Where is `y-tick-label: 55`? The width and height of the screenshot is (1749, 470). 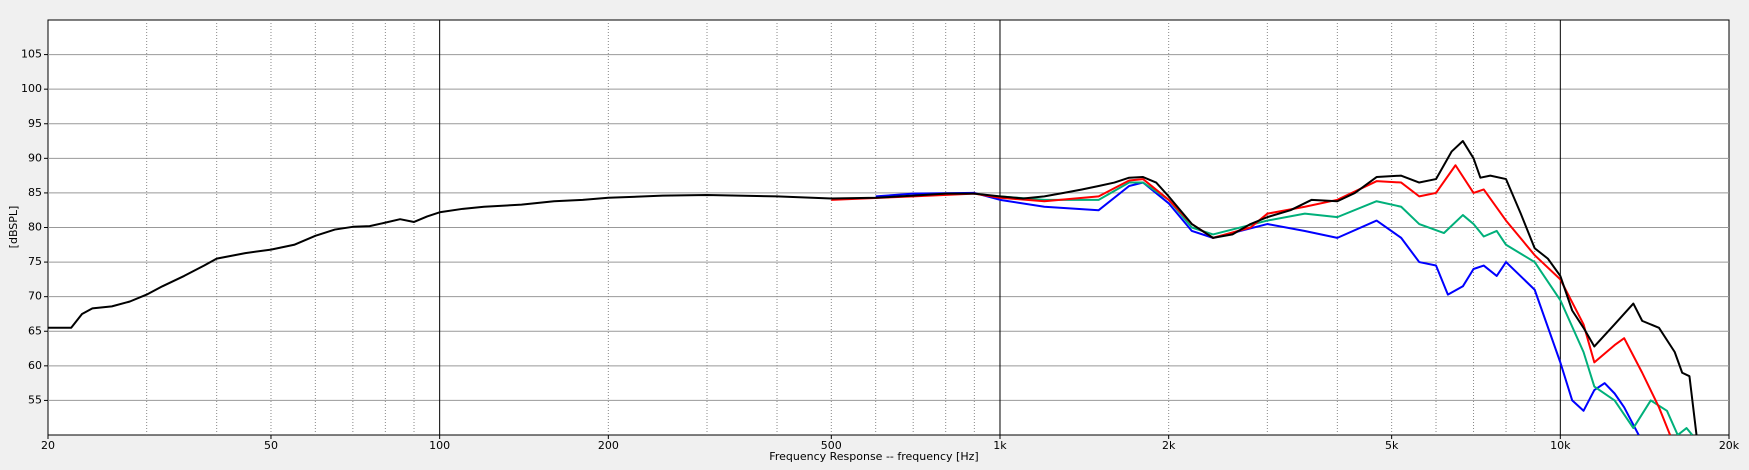 y-tick-label: 55 is located at coordinates (35, 399).